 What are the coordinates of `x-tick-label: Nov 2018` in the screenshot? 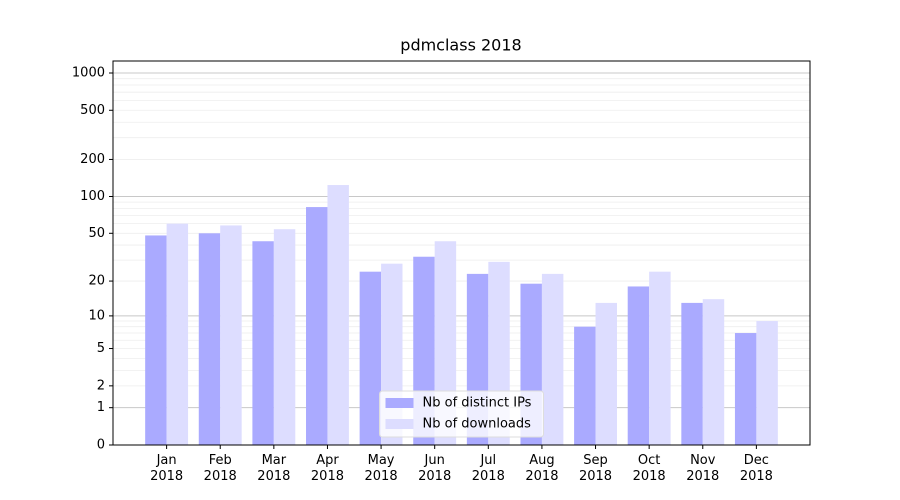 It's located at (703, 468).